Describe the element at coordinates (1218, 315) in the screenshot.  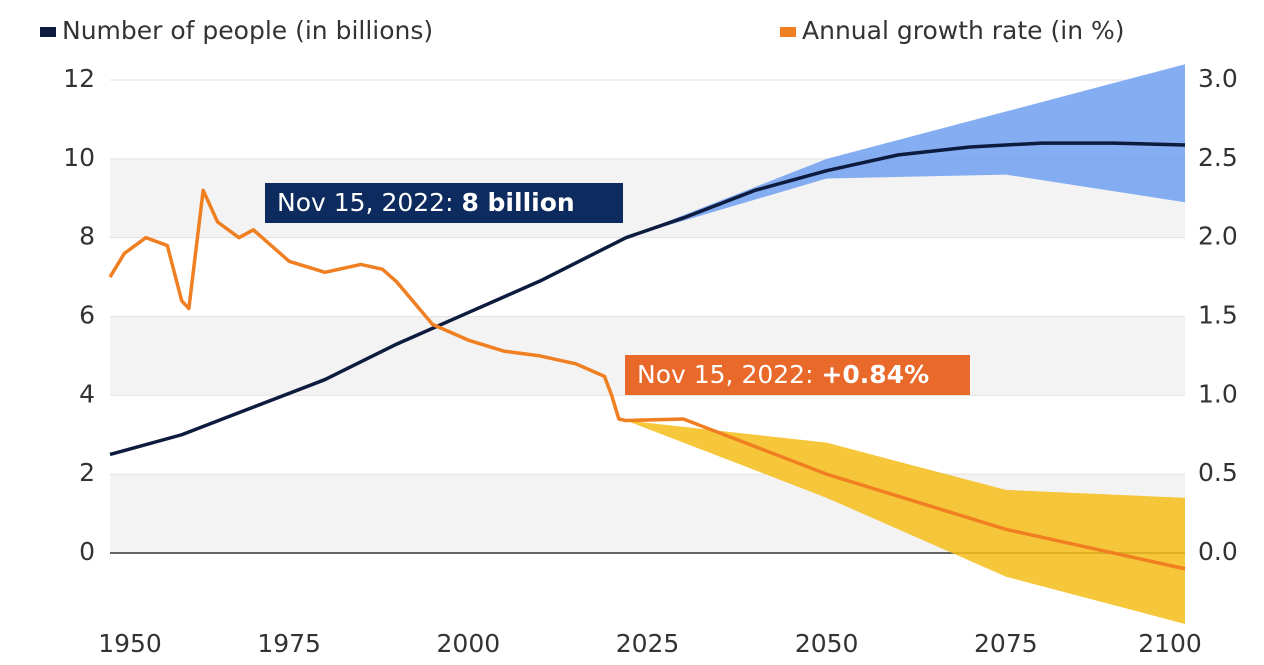
I see `y2-tick-label: 1.5` at that location.